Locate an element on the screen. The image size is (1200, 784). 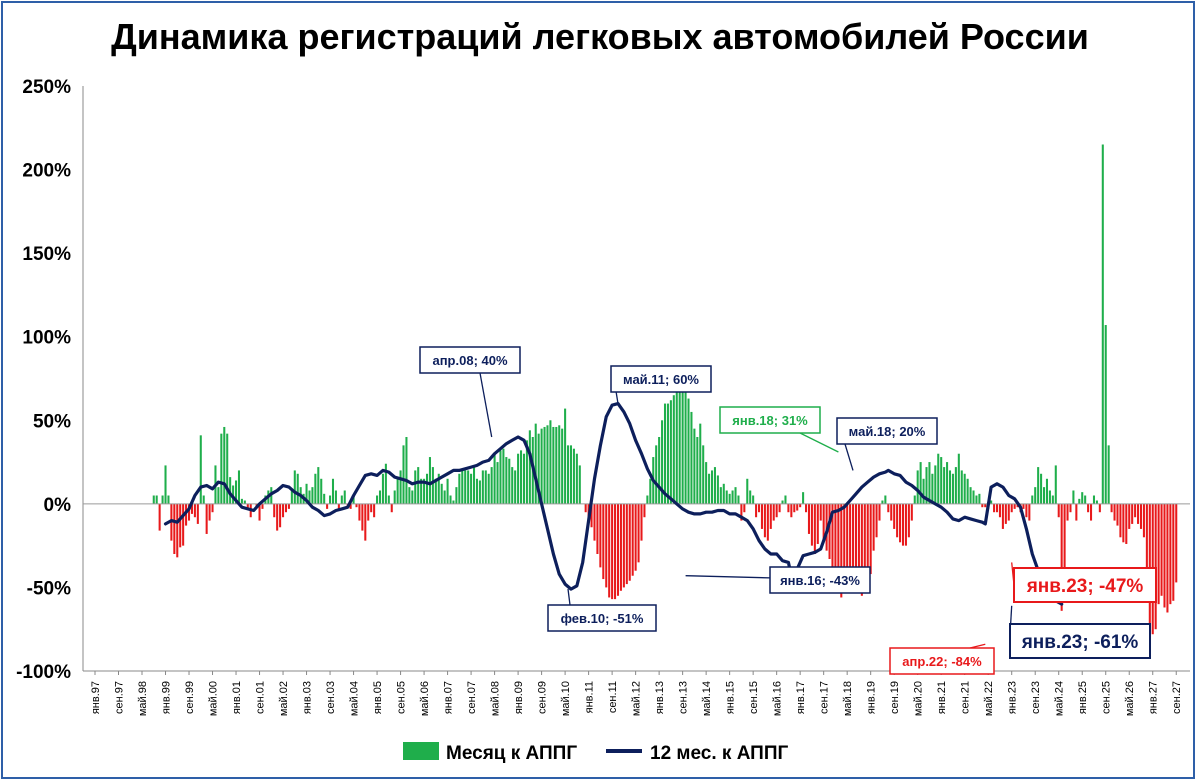
legend: Месяц к АППГ 12 мес. к АППГ is located at coordinates (595, 753).